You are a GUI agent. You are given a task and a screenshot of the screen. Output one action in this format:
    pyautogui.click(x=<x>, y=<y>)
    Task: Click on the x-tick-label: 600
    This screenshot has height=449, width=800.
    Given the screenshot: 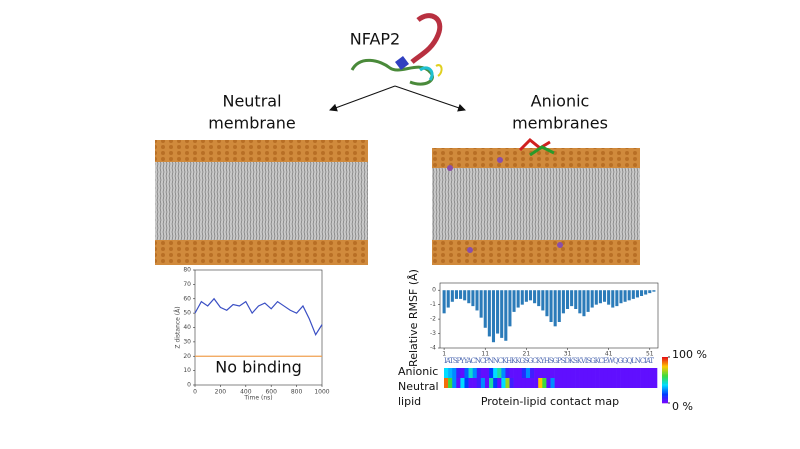 What is the action you would take?
    pyautogui.click(x=271, y=392)
    